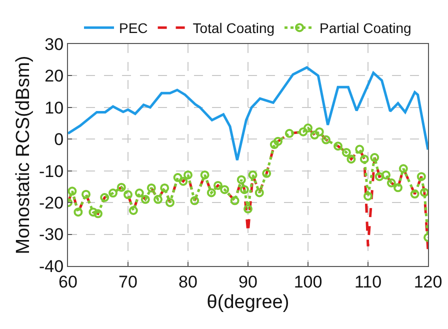  I want to click on y-tick-label: 0, so click(59, 140).